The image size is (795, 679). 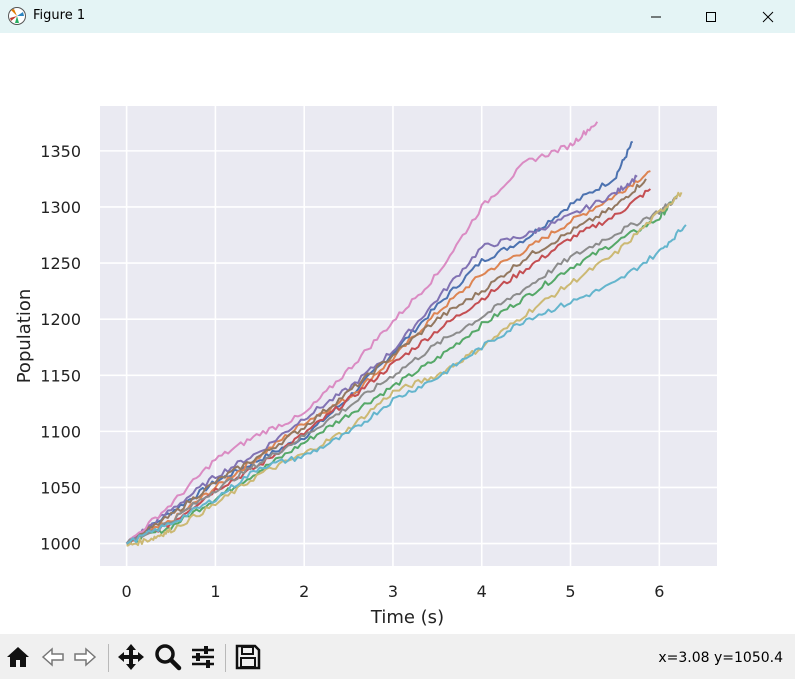 I want to click on x-tick-label: 5, so click(x=570, y=591).